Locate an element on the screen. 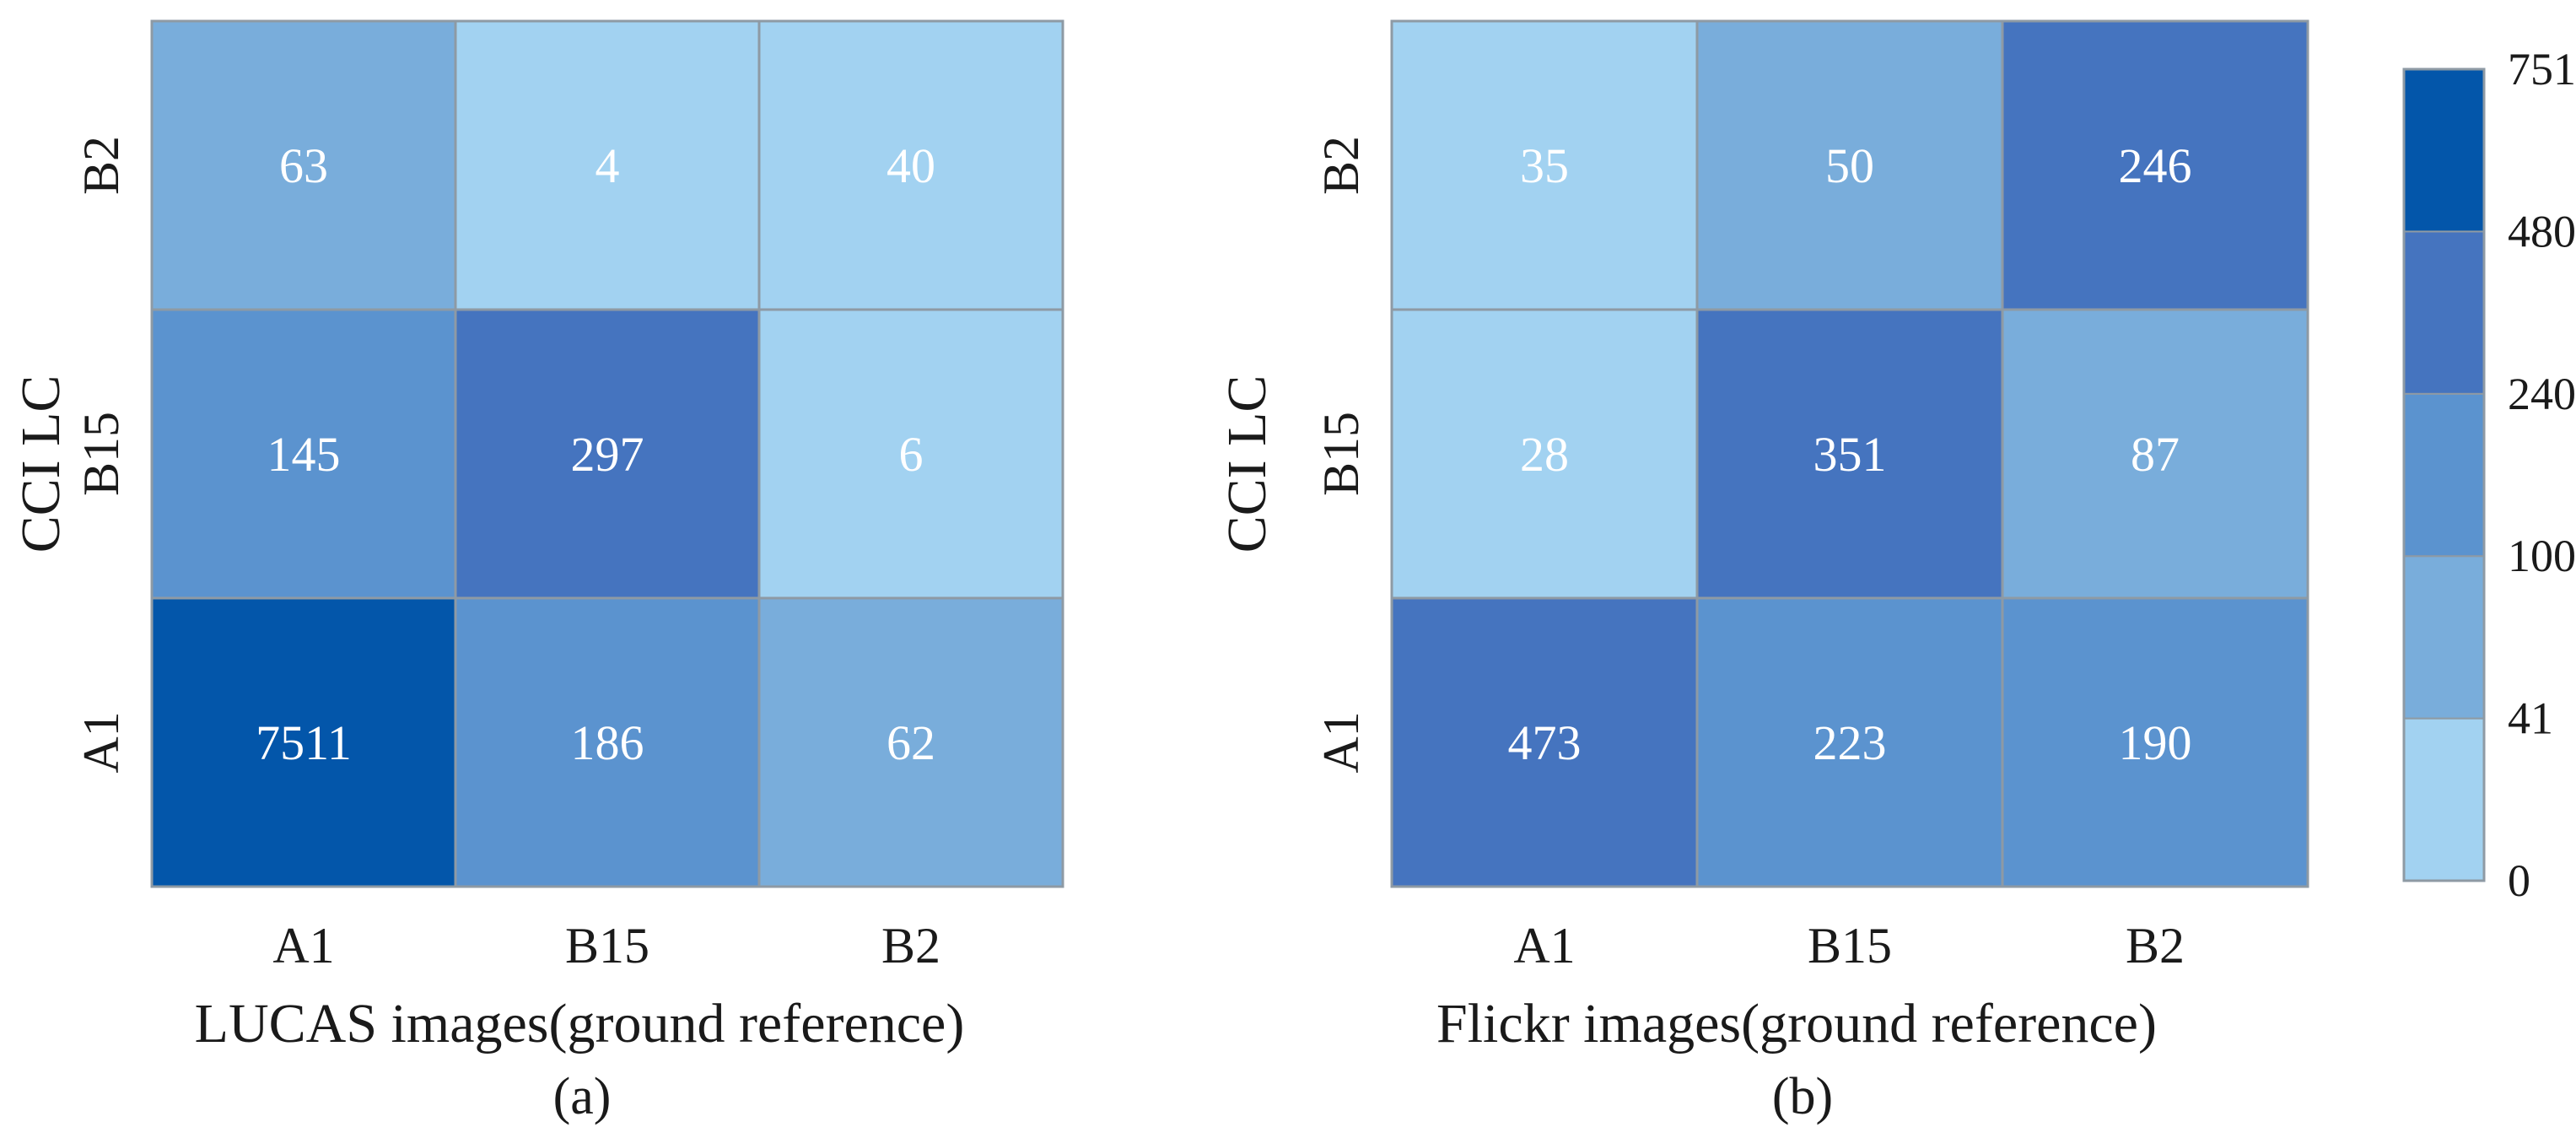 Image resolution: width=2576 pixels, height=1138 pixels. cell-value-label: 473 is located at coordinates (1545, 742).